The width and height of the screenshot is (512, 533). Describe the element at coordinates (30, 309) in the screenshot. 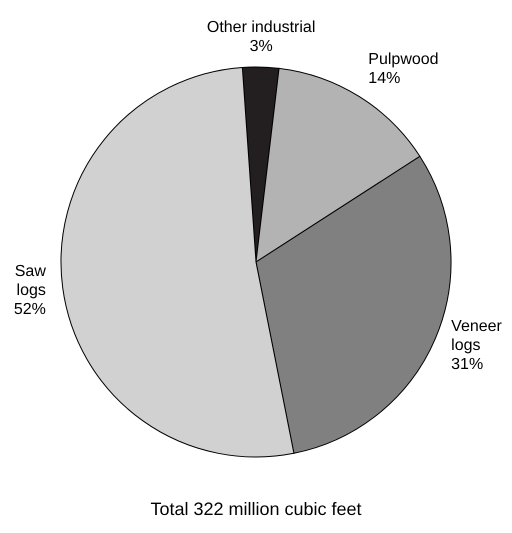

I see `data-label: 52%` at that location.